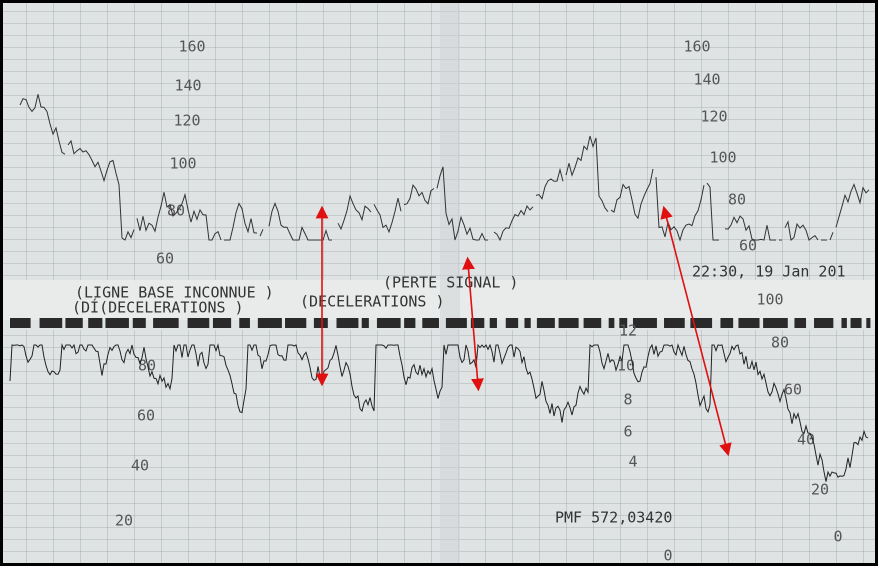  I want to click on annotation: (LIGNE BASE INCONNUE ), so click(174, 293).